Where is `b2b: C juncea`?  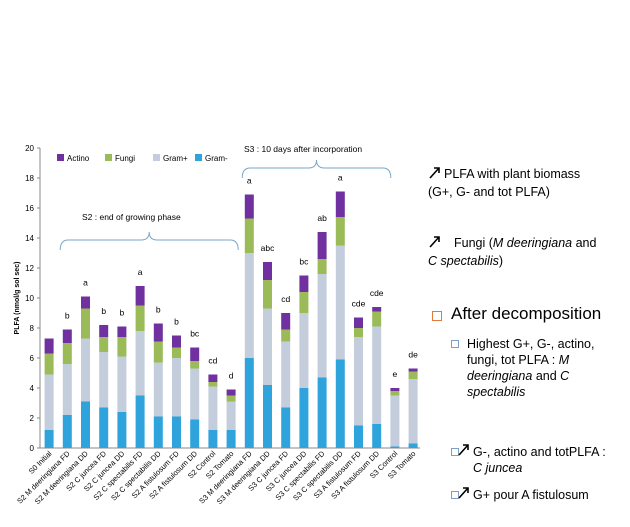
b2b: C juncea is located at coordinates (498, 468).